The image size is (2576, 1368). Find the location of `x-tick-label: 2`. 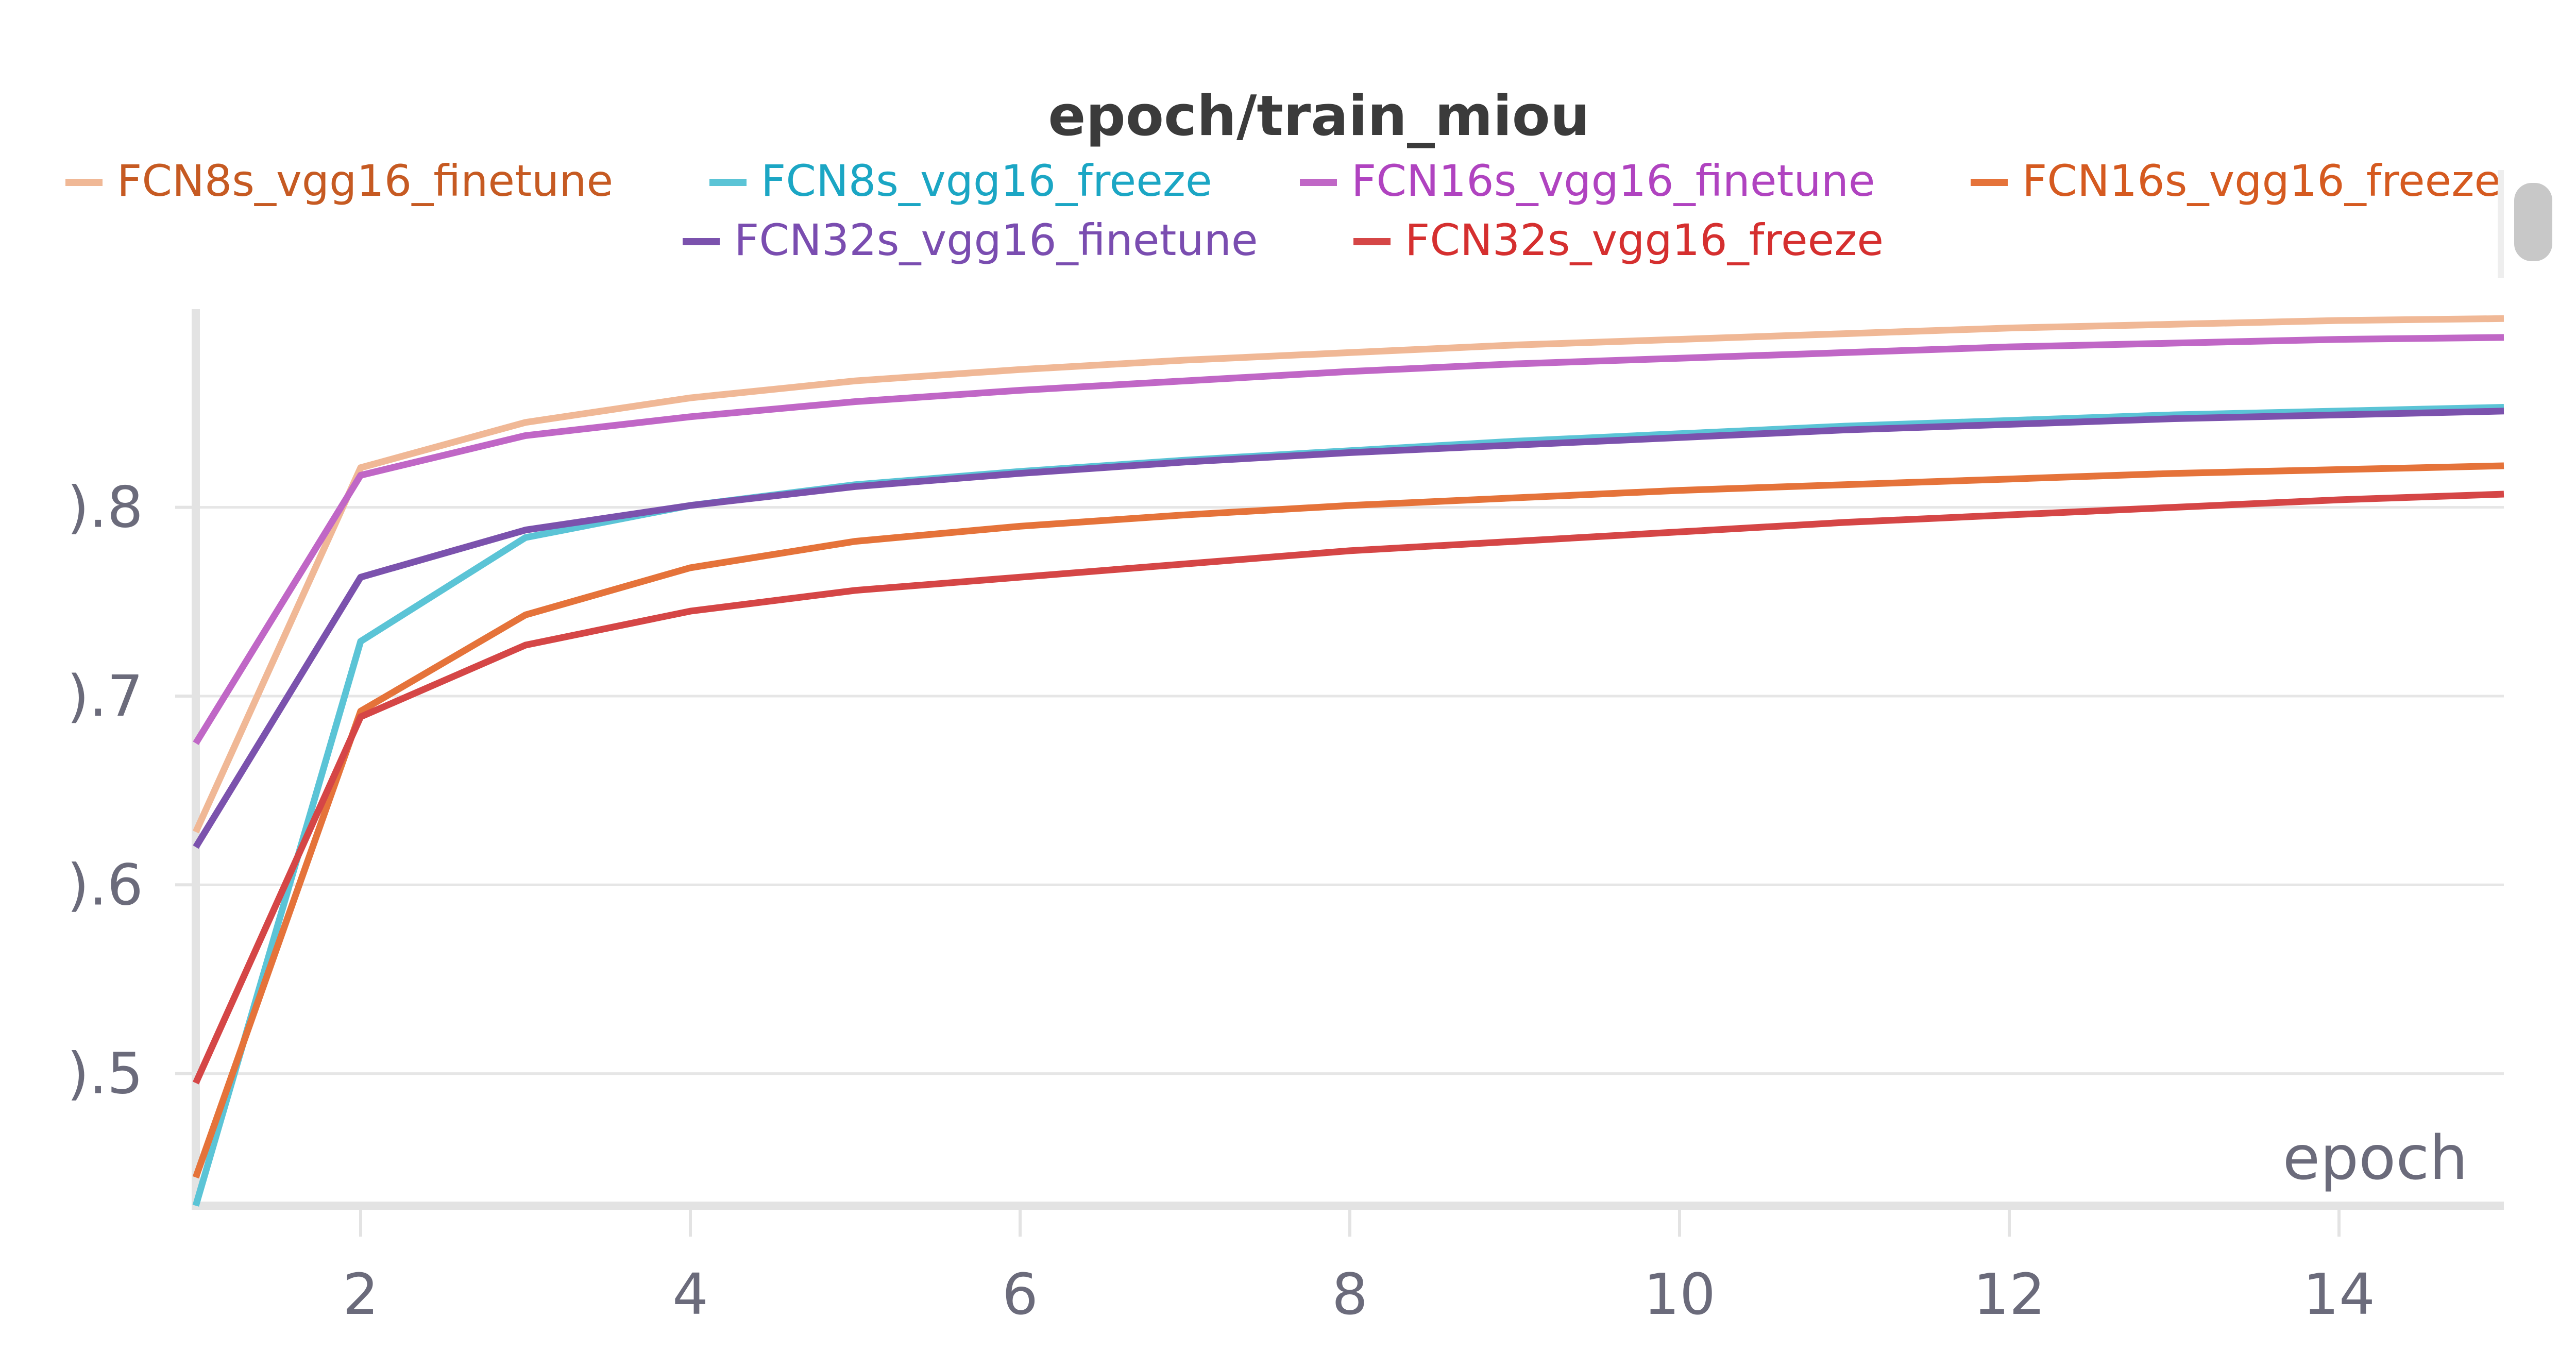

x-tick-label: 2 is located at coordinates (361, 1294).